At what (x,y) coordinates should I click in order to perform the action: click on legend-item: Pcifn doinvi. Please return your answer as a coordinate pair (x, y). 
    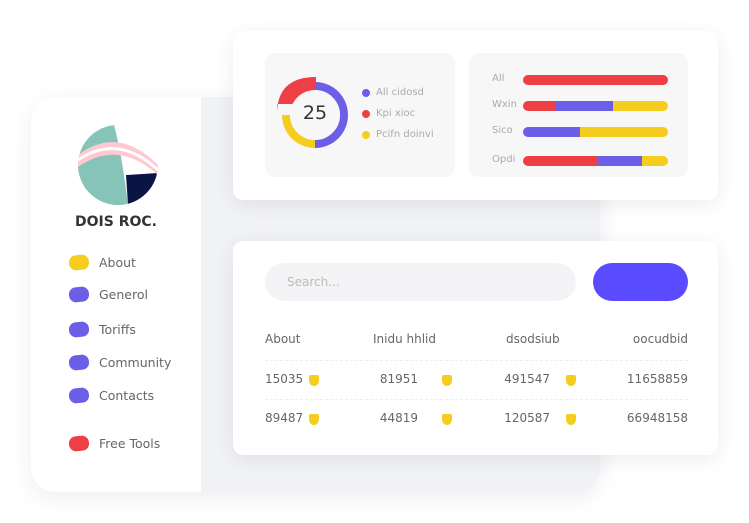
    Looking at the image, I should click on (398, 134).